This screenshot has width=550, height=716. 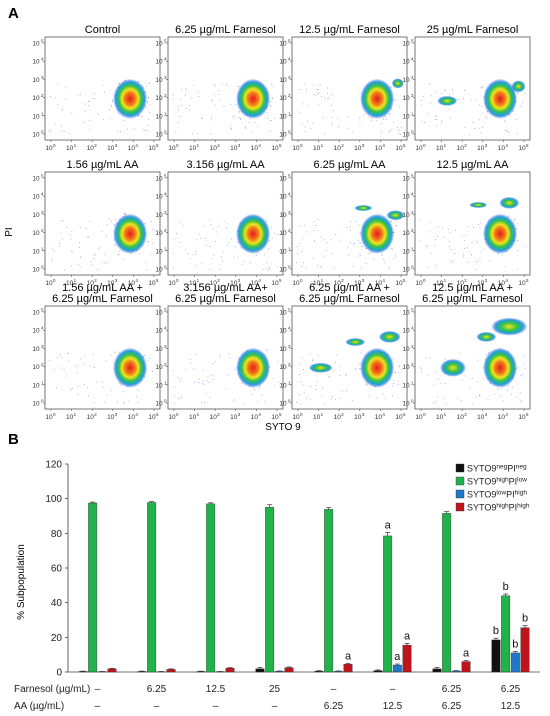 I want to click on flow-x-tick-exp: 4, so click(x=383, y=280).